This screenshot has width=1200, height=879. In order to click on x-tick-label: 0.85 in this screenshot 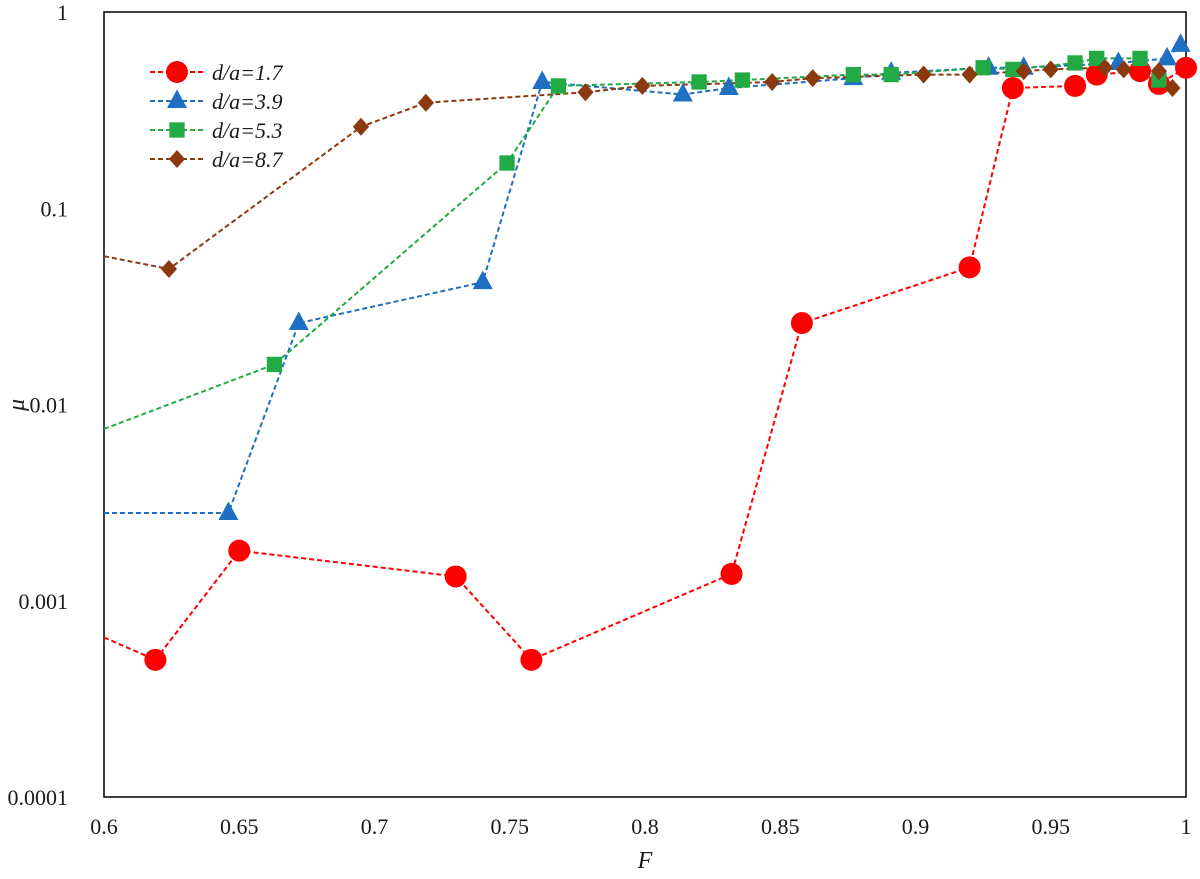, I will do `click(780, 826)`.